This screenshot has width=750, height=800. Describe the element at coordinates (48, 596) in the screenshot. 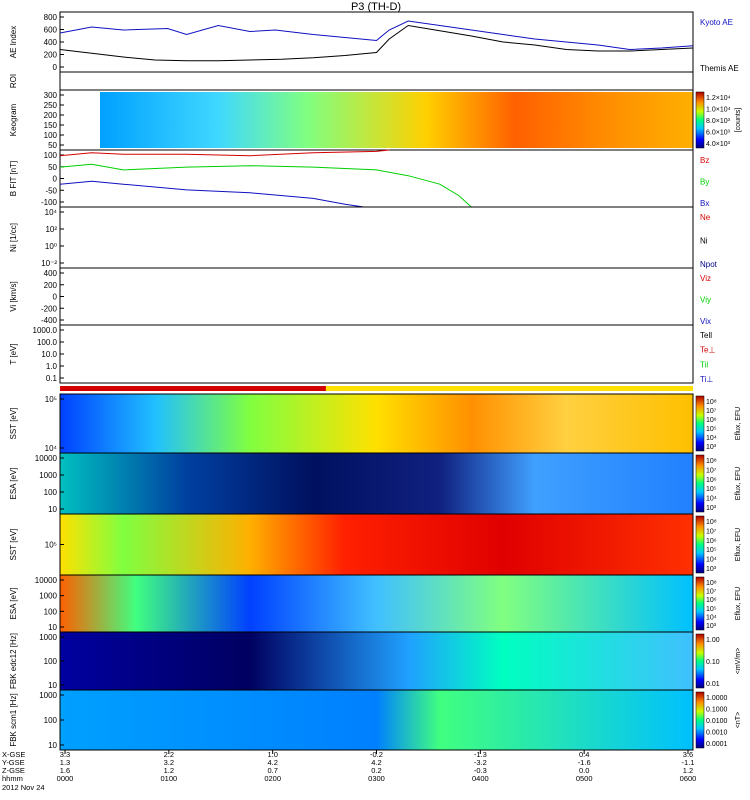

I see `esa_i-ytick: 1000` at that location.